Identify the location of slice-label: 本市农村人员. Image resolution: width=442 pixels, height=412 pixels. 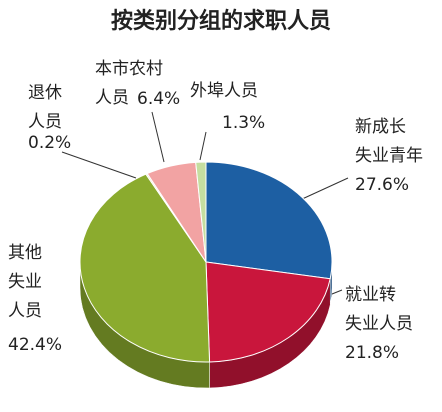
(129, 83).